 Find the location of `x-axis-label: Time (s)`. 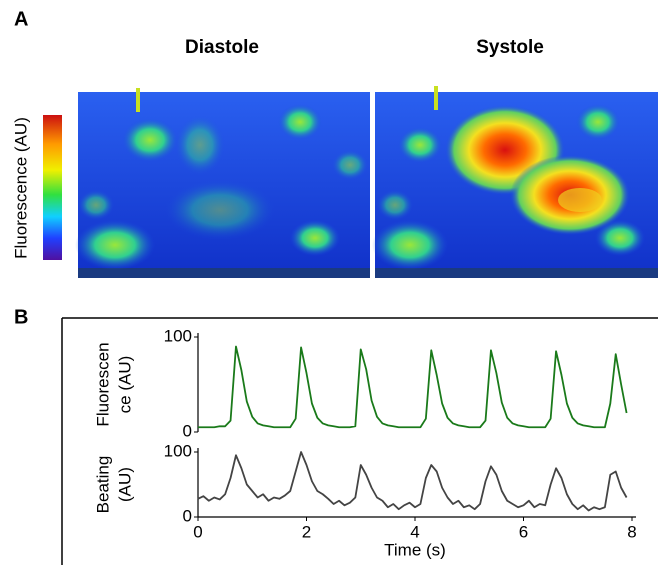

x-axis-label: Time (s) is located at coordinates (415, 549).